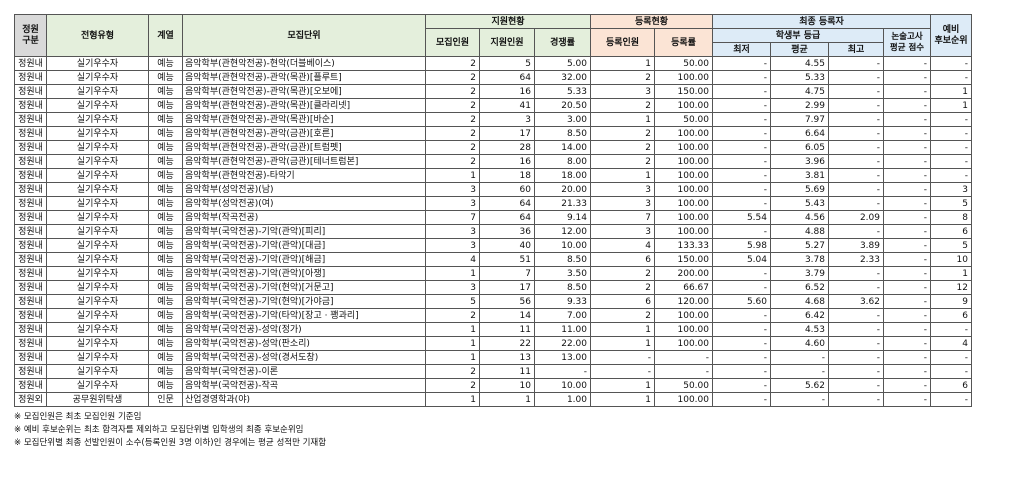  I want to click on cell-waitlist: 1, so click(951, 273).